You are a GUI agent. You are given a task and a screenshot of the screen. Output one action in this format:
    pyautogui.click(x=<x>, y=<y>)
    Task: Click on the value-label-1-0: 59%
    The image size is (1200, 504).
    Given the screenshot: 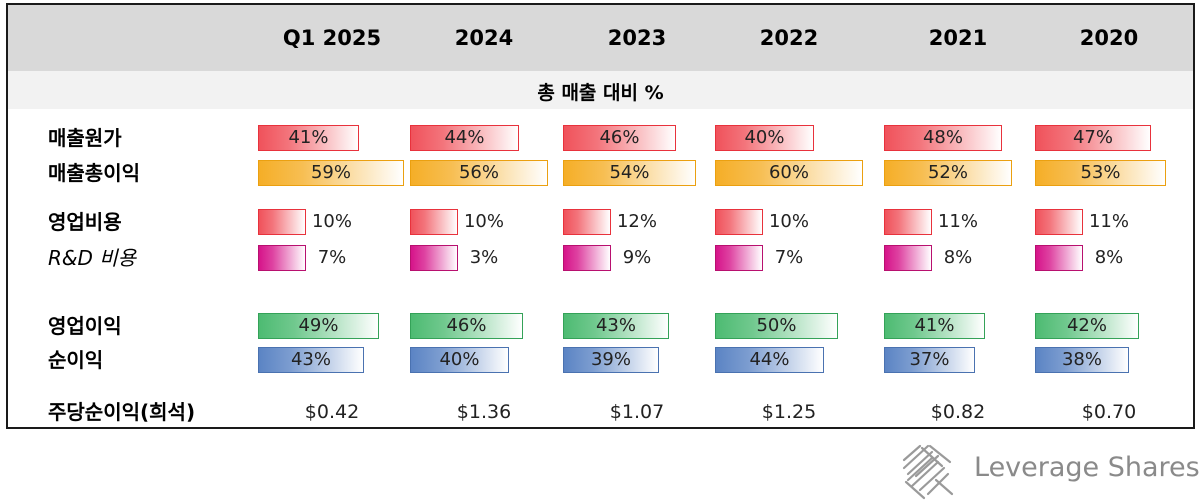 What is the action you would take?
    pyautogui.click(x=330, y=172)
    